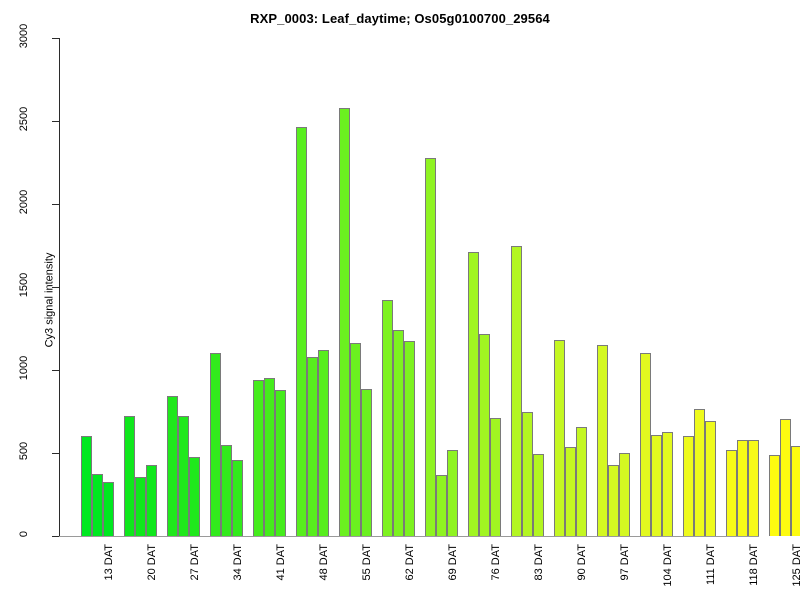 The image size is (800, 600). What do you see at coordinates (49, 300) in the screenshot?
I see `y-axis-label: Cy3 signal intensity` at bounding box center [49, 300].